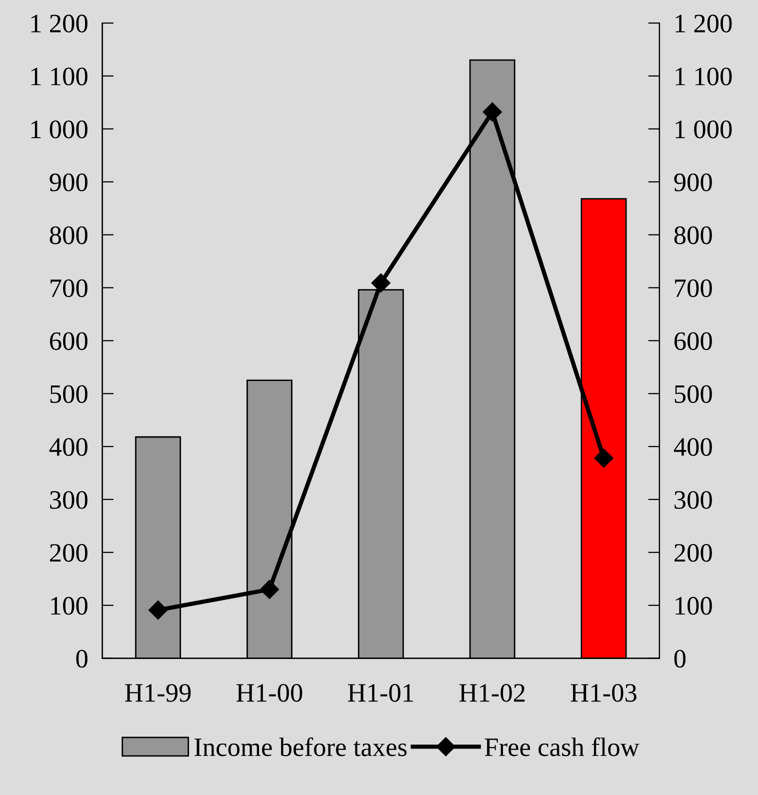 This screenshot has height=795, width=758. What do you see at coordinates (492, 693) in the screenshot?
I see `x-tick-label: H1-02` at bounding box center [492, 693].